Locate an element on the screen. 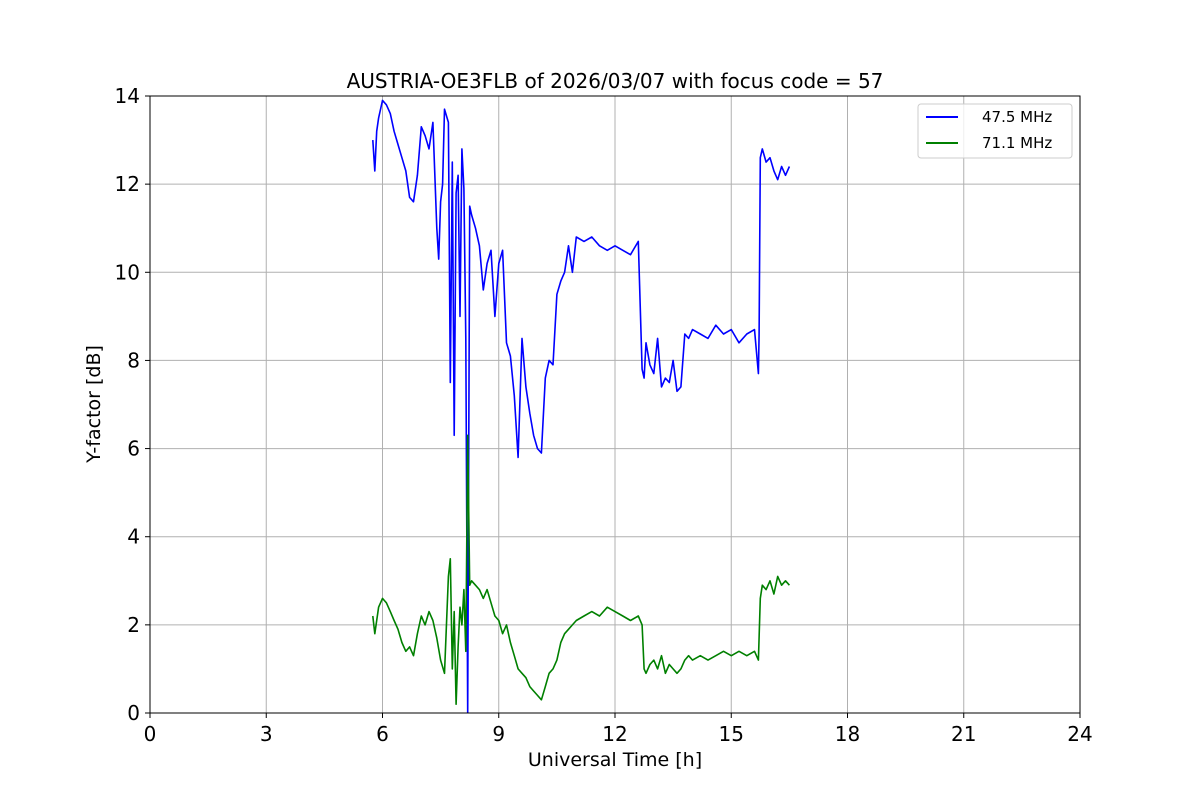 The width and height of the screenshot is (1200, 800). legend-label-71-1: 71.1 MHz is located at coordinates (1017, 143).